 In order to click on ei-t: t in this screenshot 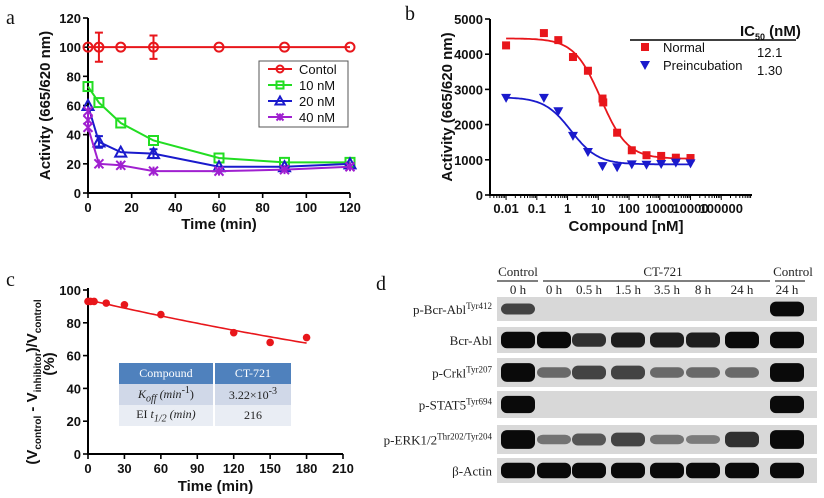, I will do `click(152, 413)`.